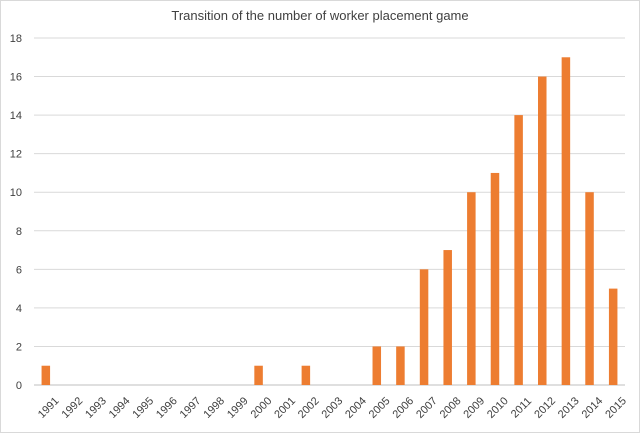  I want to click on x-tick-label: 2010, so click(498, 408).